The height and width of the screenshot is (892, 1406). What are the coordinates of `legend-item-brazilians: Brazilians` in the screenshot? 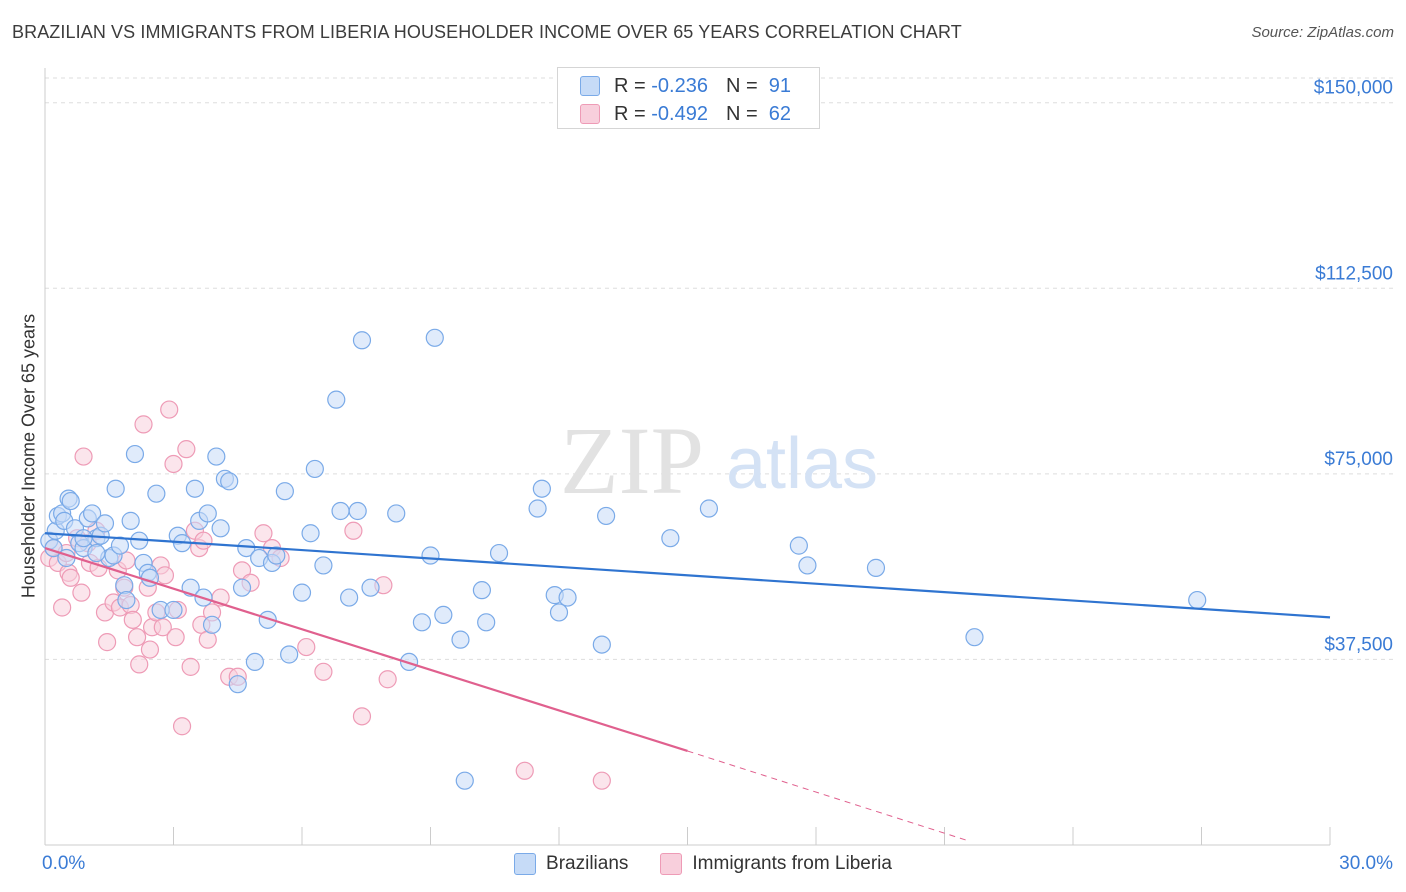 It's located at (571, 864).